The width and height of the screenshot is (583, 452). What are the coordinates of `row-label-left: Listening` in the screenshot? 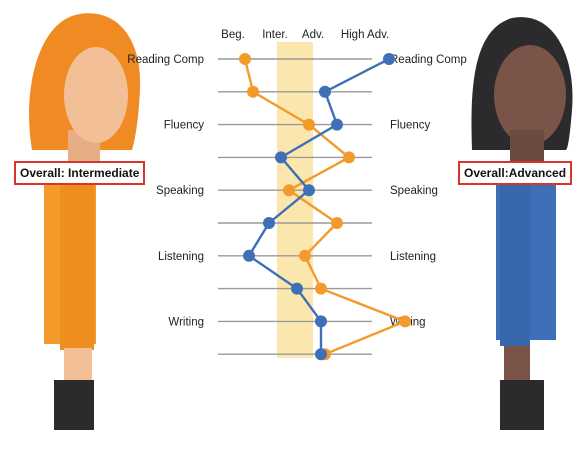 It's located at (181, 257).